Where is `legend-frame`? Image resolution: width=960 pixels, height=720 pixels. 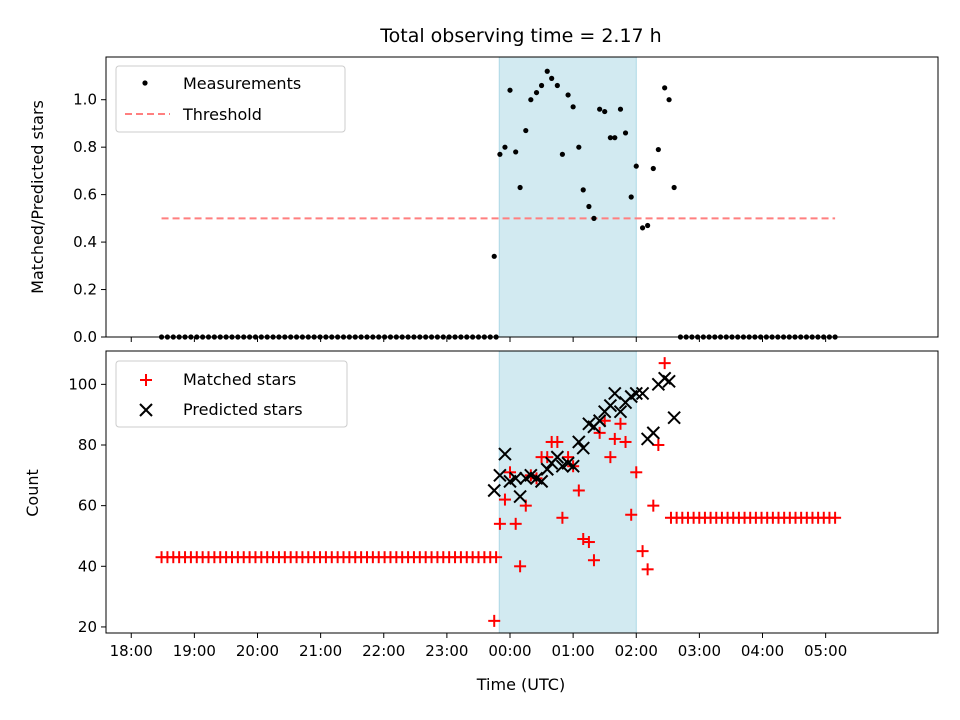
legend-frame is located at coordinates (231, 394).